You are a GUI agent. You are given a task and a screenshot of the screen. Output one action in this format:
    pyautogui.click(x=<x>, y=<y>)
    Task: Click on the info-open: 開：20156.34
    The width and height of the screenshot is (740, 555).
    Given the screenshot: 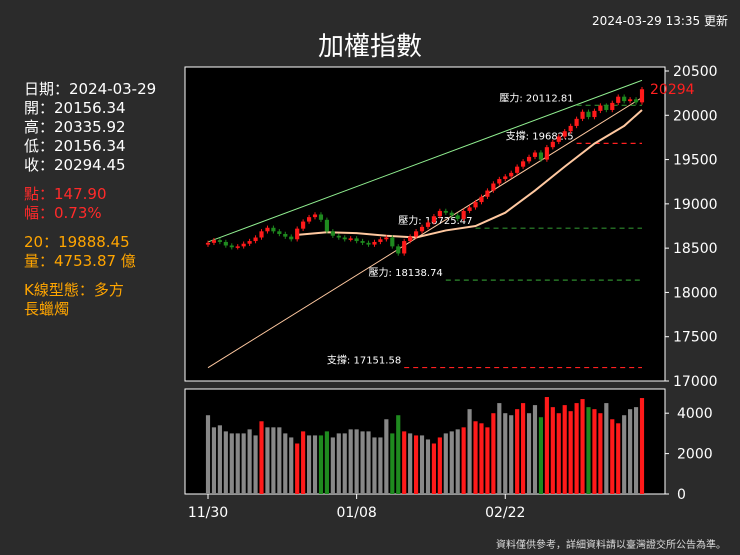 What is the action you would take?
    pyautogui.click(x=75, y=108)
    